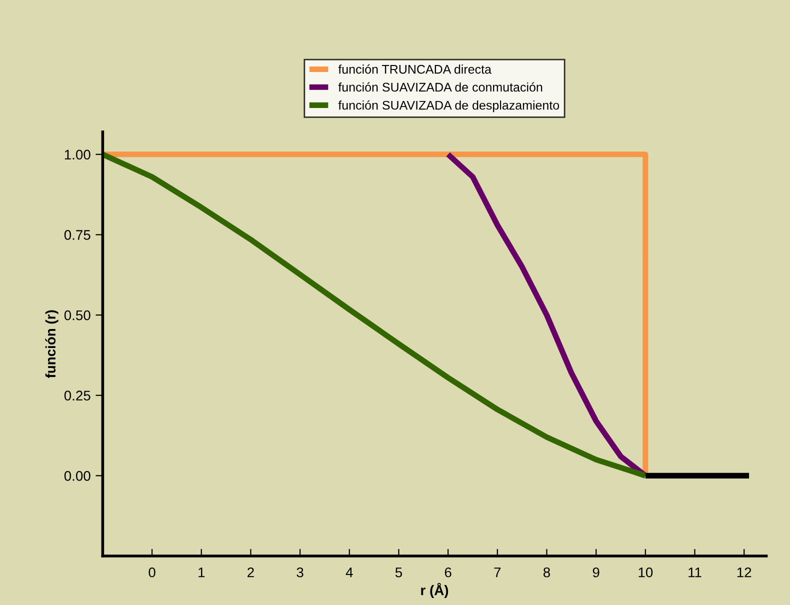 This screenshot has width=790, height=605. I want to click on x-tick-label: 0, so click(152, 572).